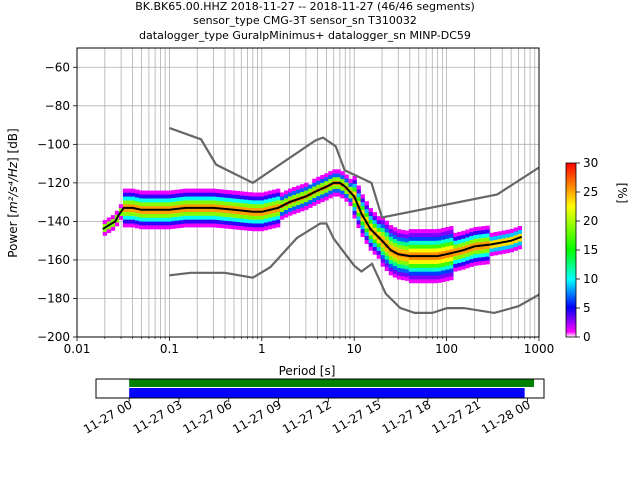 This screenshot has height=480, width=640. What do you see at coordinates (506, 416) in the screenshot?
I see `coverage-tick-label: 11-28 00` at bounding box center [506, 416].